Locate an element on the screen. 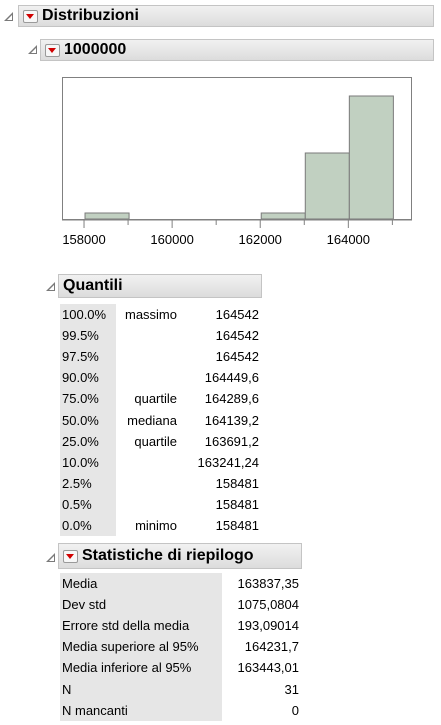 The width and height of the screenshot is (441, 725). summary-value: 0 is located at coordinates (295, 710).